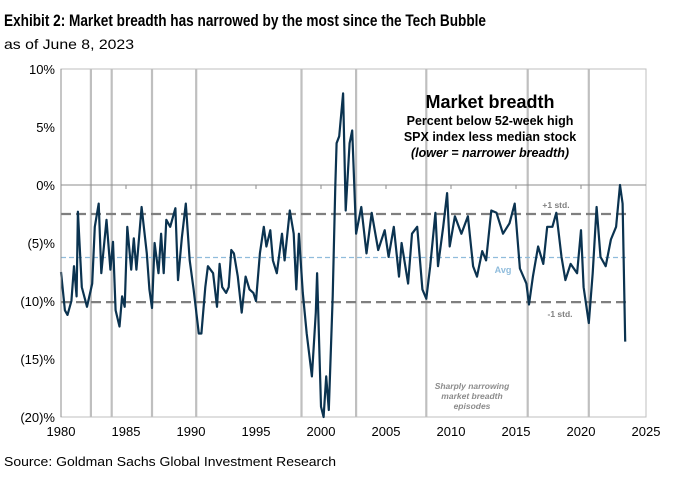 This screenshot has height=483, width=678. I want to click on y-tick-label: 0%, so click(45, 185).